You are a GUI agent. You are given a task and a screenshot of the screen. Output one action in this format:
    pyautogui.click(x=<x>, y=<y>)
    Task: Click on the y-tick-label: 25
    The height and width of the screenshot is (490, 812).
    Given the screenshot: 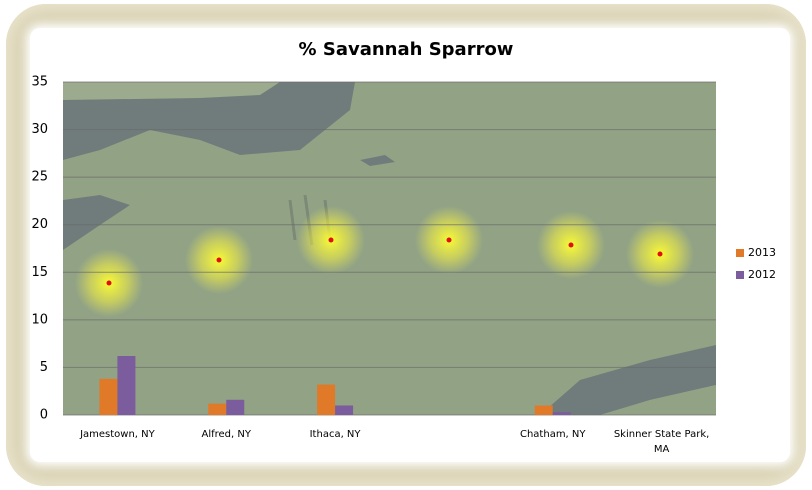 What is the action you would take?
    pyautogui.click(x=39, y=177)
    